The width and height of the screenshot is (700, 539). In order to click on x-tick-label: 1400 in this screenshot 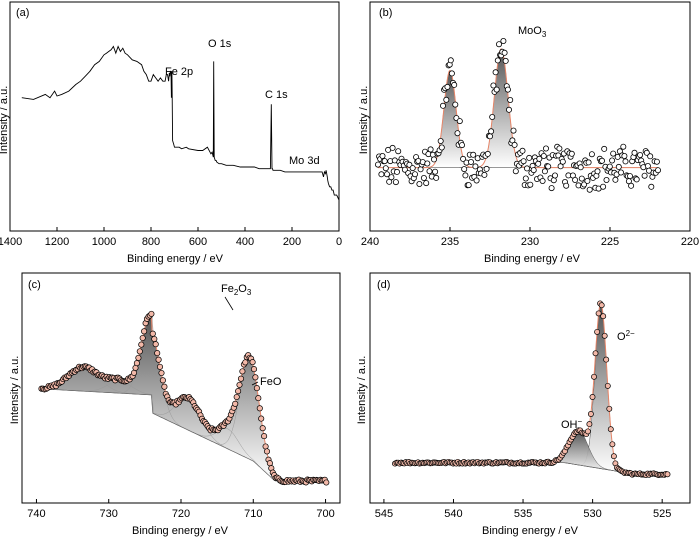, I will do `click(11, 242)`.